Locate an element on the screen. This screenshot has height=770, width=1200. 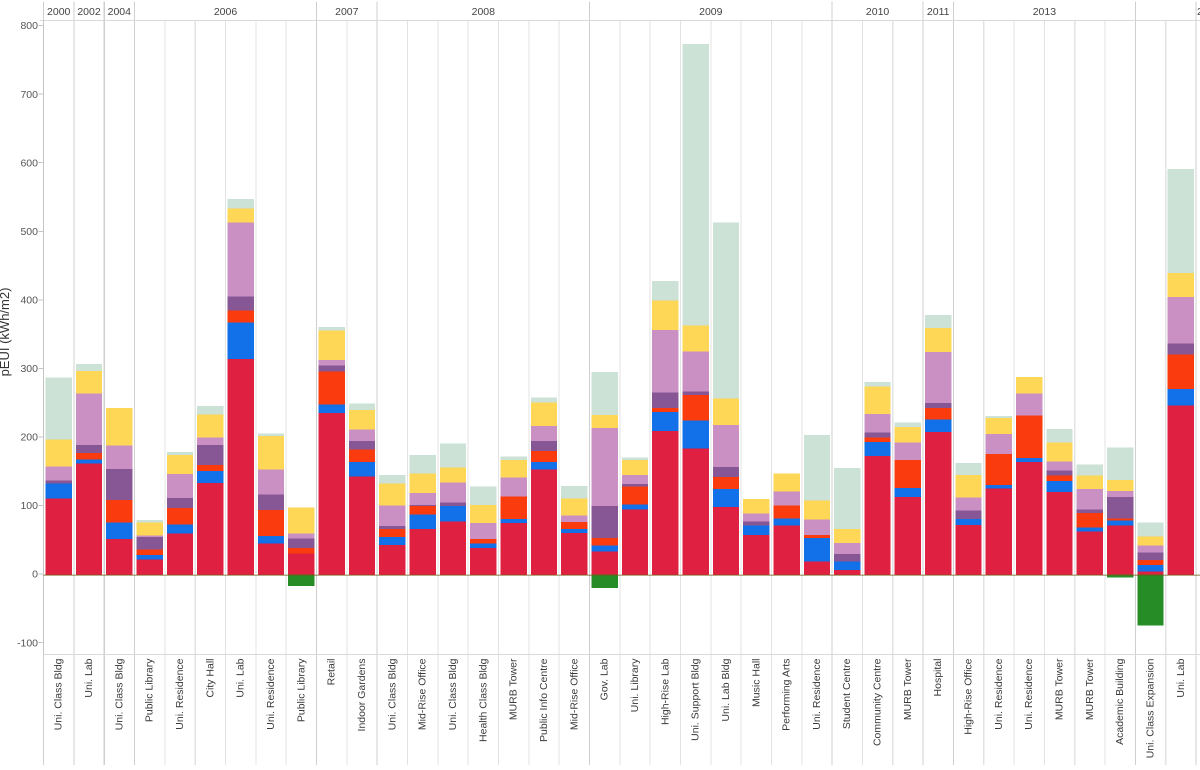
svg-text: 2013 is located at coordinates (1045, 12).